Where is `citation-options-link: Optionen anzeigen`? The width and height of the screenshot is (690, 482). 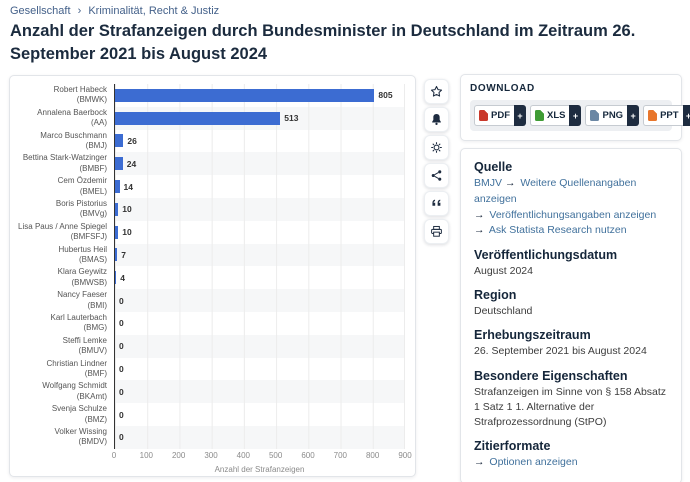
citation-options-link: Optionen anzeigen is located at coordinates (533, 462).